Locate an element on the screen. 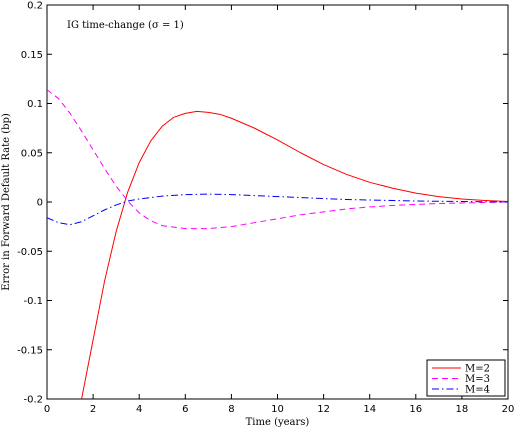 This screenshot has width=515, height=429. y-tick-label: -0.2 is located at coordinates (33, 400).